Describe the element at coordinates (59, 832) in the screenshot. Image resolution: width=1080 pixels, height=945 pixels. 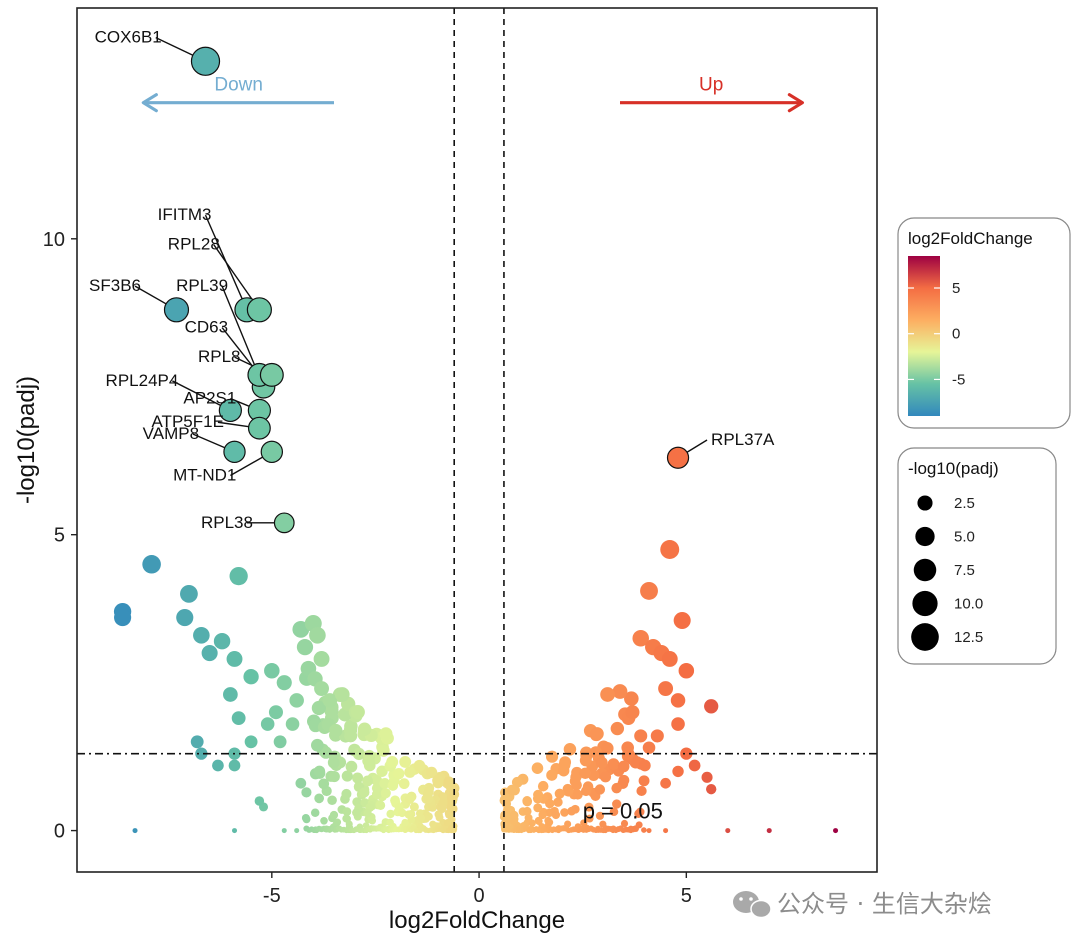
I see `y-tick-label: 0` at that location.